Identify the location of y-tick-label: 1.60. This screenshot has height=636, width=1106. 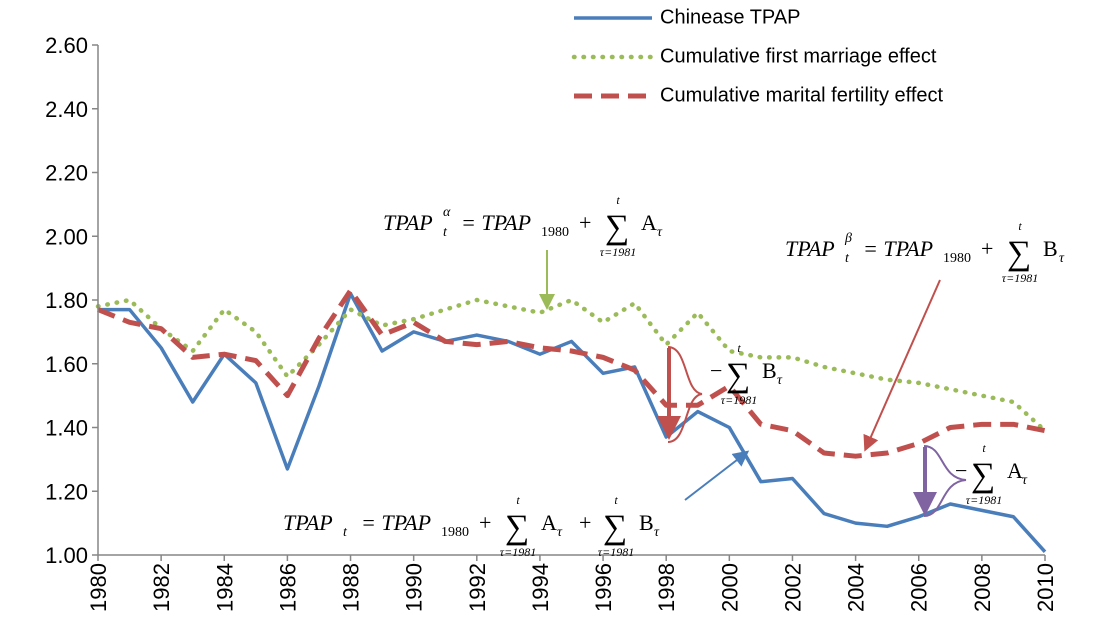
(66, 364).